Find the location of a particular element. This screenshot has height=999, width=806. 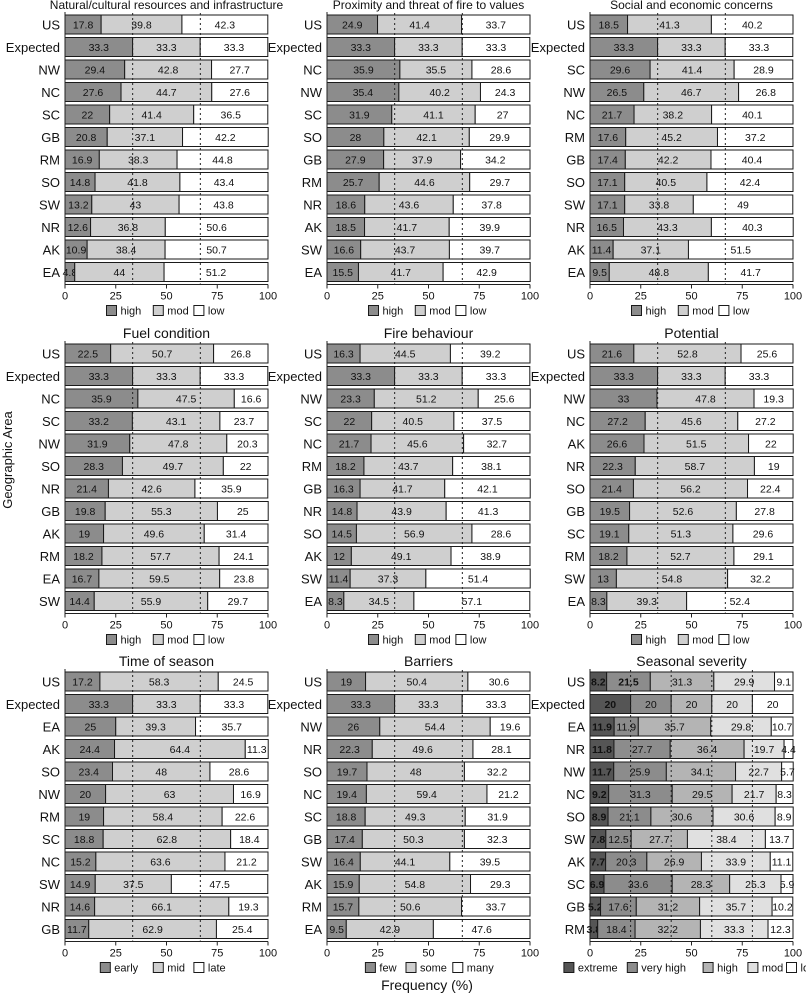

data-label: 17.6 is located at coordinates (618, 908).